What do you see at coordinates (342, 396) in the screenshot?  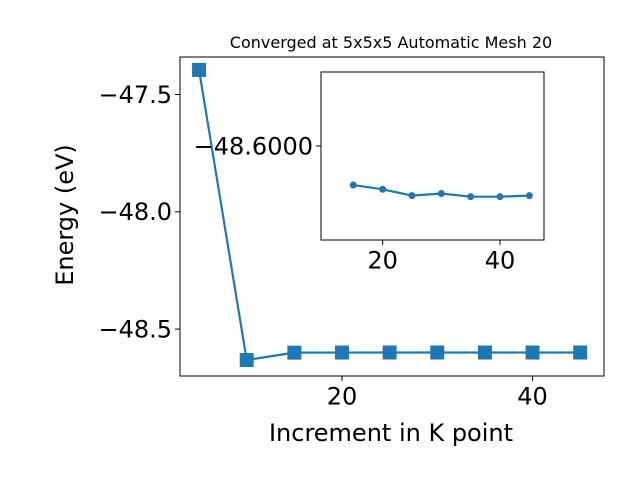 I see `main-x-tick-label: 20` at bounding box center [342, 396].